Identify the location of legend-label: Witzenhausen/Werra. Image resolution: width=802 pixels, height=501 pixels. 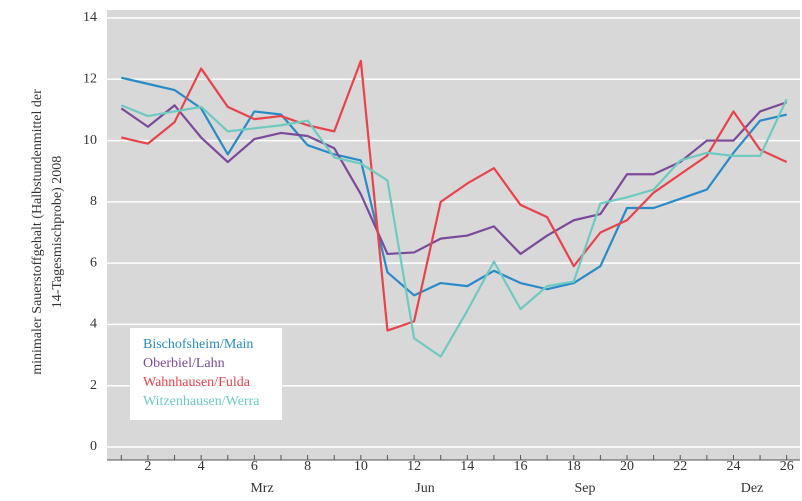
(201, 401).